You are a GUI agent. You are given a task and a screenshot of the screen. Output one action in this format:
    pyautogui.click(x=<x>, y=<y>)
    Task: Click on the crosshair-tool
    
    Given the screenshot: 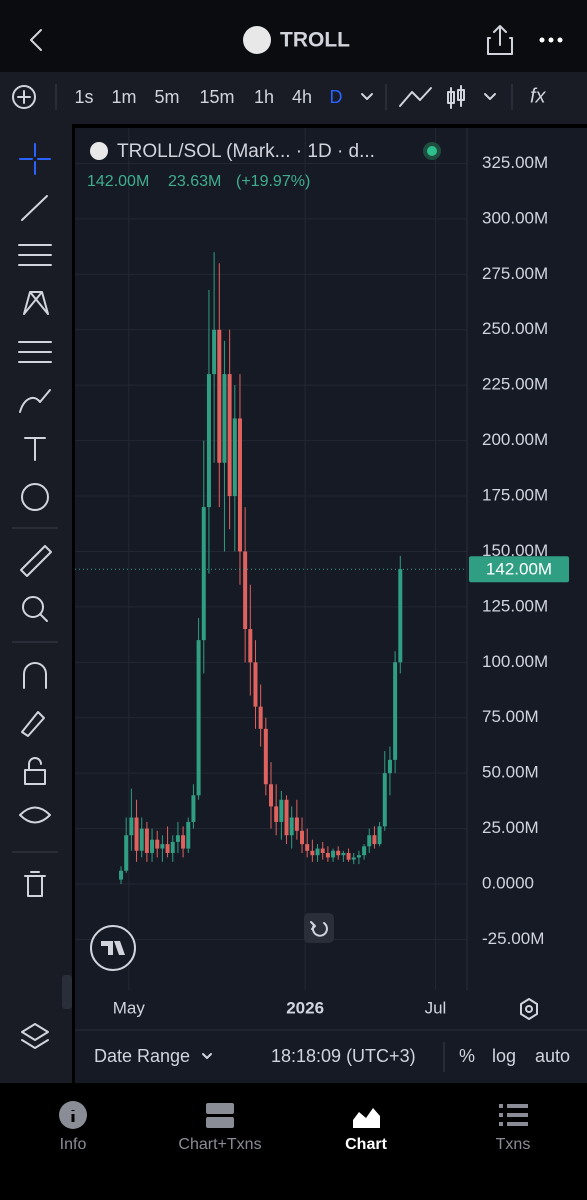 What is the action you would take?
    pyautogui.click(x=35, y=159)
    